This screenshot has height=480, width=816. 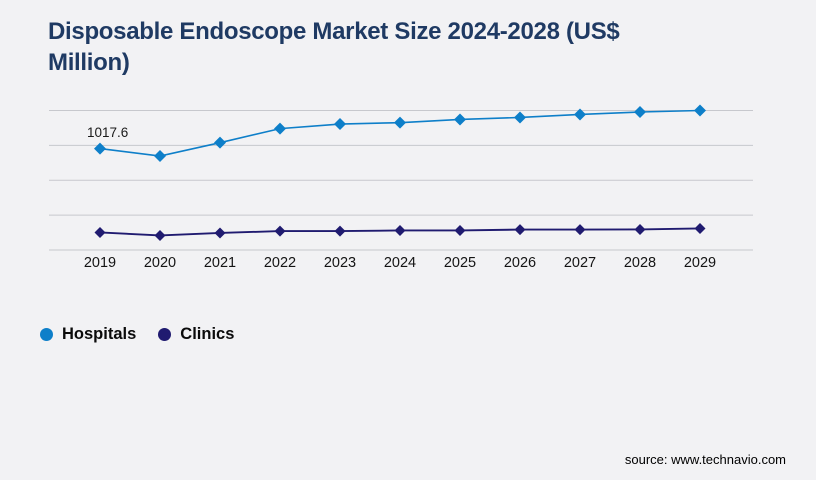 I want to click on marker-clinics-2028, so click(x=640, y=229).